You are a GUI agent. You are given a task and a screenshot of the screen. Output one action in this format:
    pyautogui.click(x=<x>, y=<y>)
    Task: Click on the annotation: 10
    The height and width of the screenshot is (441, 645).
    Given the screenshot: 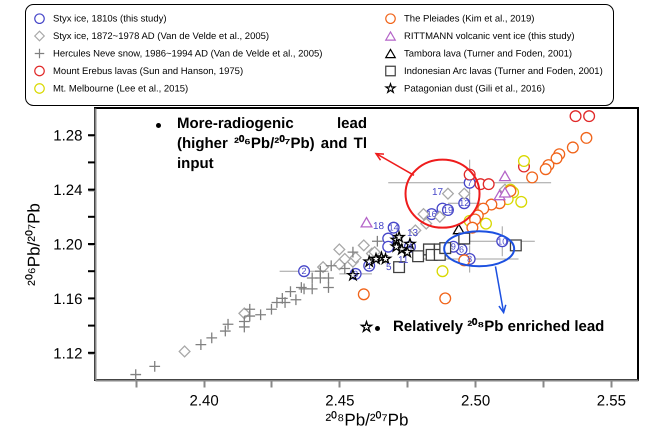 What is the action you would take?
    pyautogui.click(x=502, y=241)
    